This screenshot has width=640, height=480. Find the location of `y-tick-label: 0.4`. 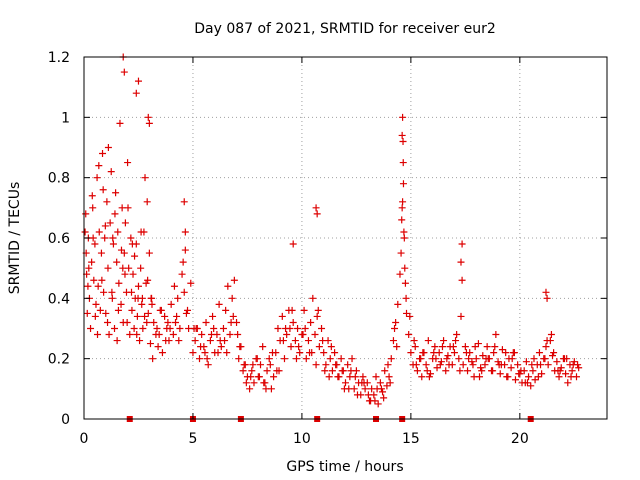

y-tick-label: 0.4 is located at coordinates (59, 299).